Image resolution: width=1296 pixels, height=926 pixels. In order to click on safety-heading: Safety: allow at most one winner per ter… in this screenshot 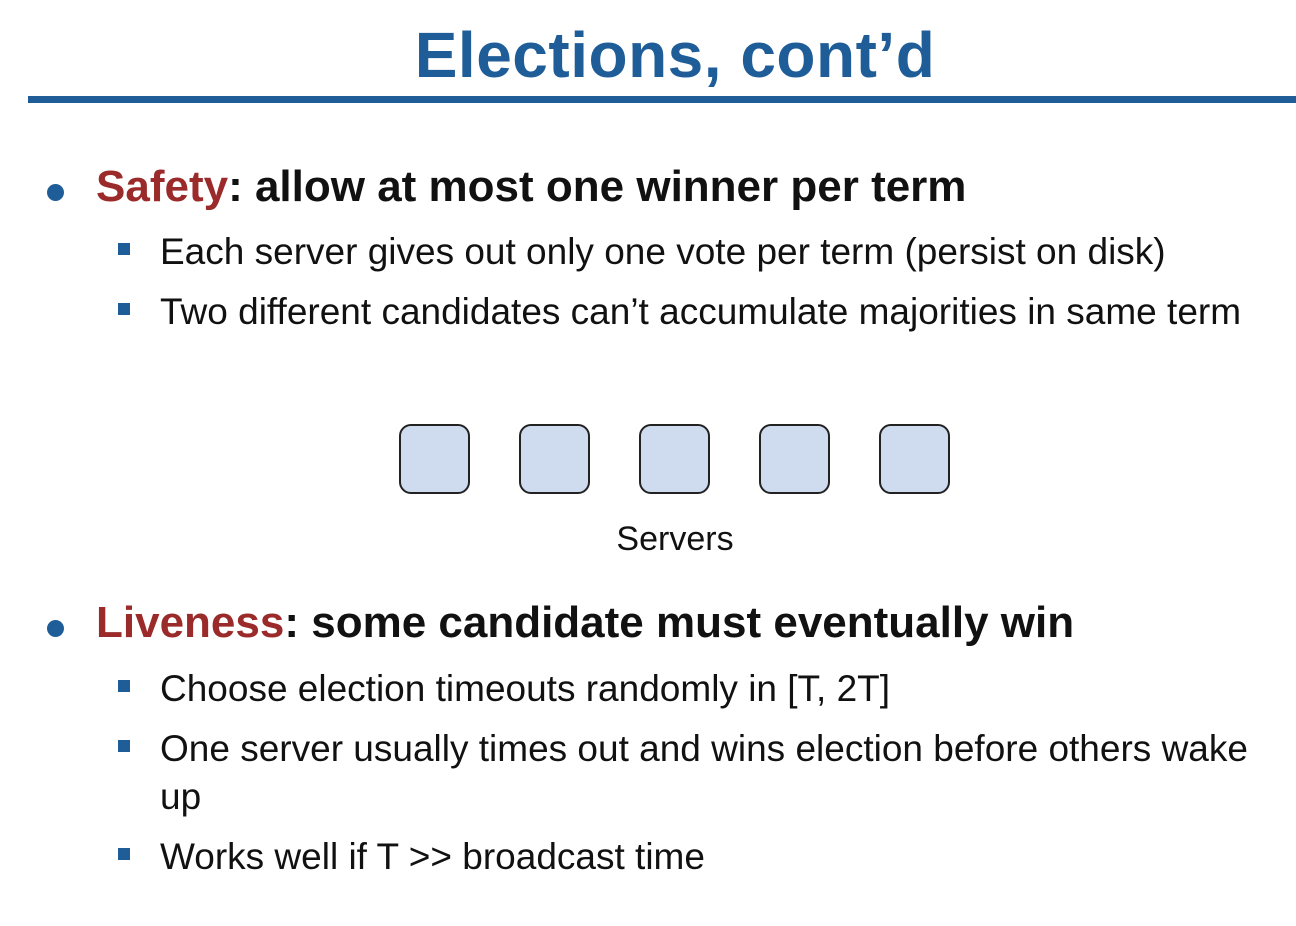, I will do `click(531, 187)`.